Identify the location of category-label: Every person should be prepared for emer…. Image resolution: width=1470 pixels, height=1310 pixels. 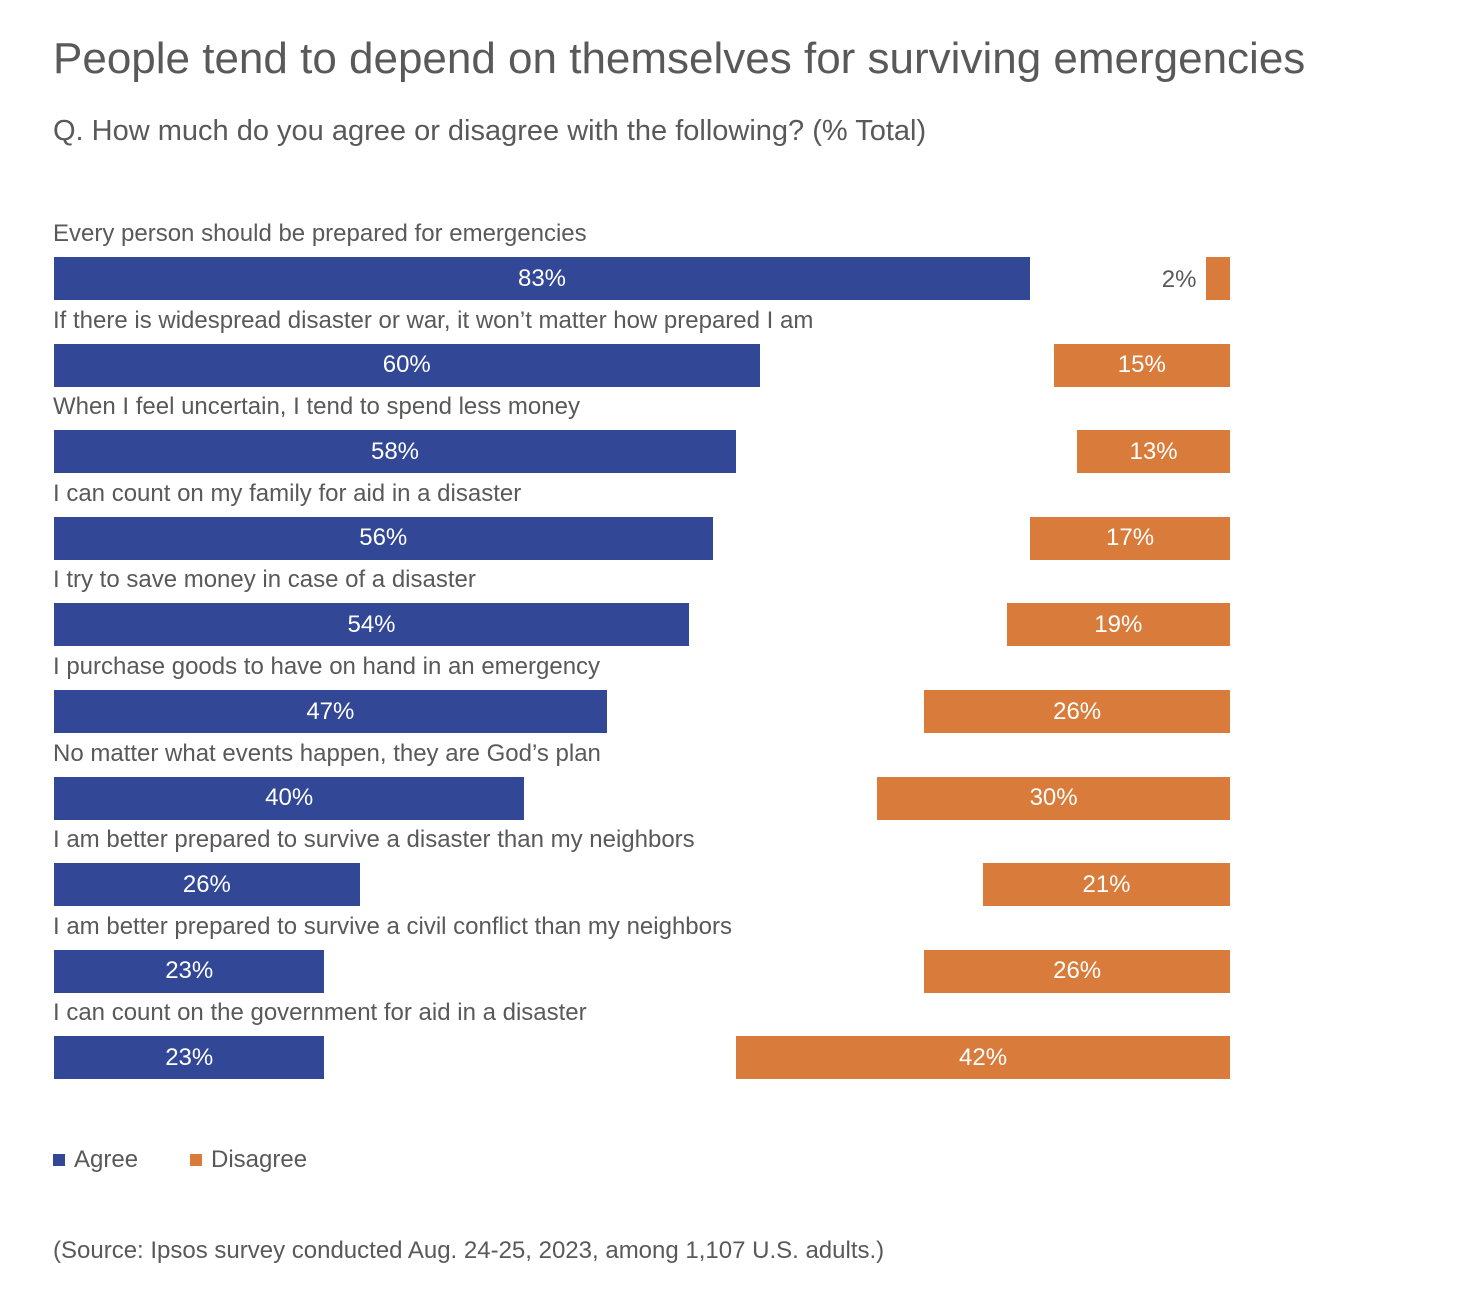
(320, 233).